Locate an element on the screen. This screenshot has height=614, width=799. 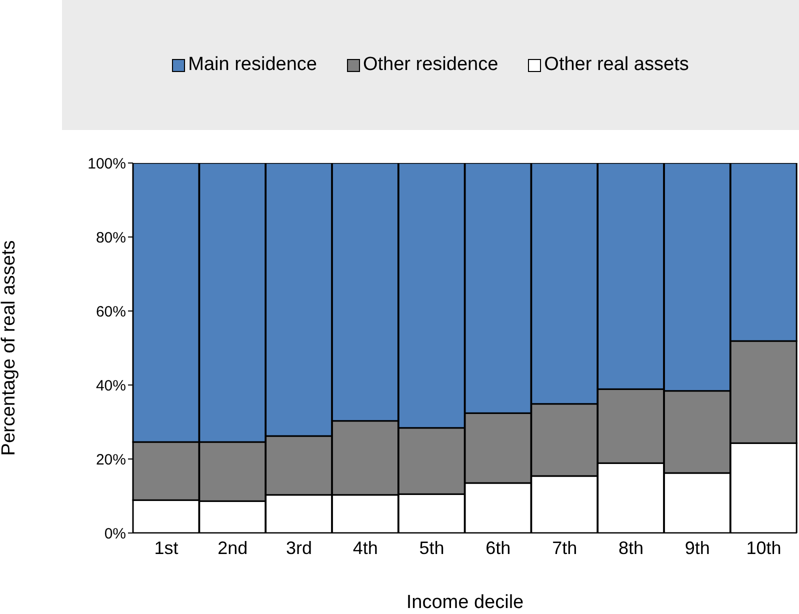
x-tick-label: 6th is located at coordinates (498, 548).